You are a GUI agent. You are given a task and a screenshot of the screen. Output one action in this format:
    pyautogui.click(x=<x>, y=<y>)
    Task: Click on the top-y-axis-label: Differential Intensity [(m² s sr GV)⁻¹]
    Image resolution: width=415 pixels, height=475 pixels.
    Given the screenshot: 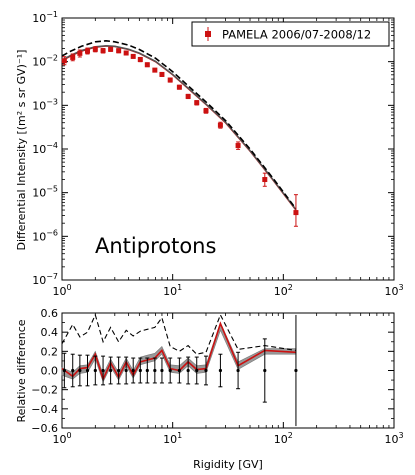 What is the action you would take?
    pyautogui.click(x=21, y=150)
    